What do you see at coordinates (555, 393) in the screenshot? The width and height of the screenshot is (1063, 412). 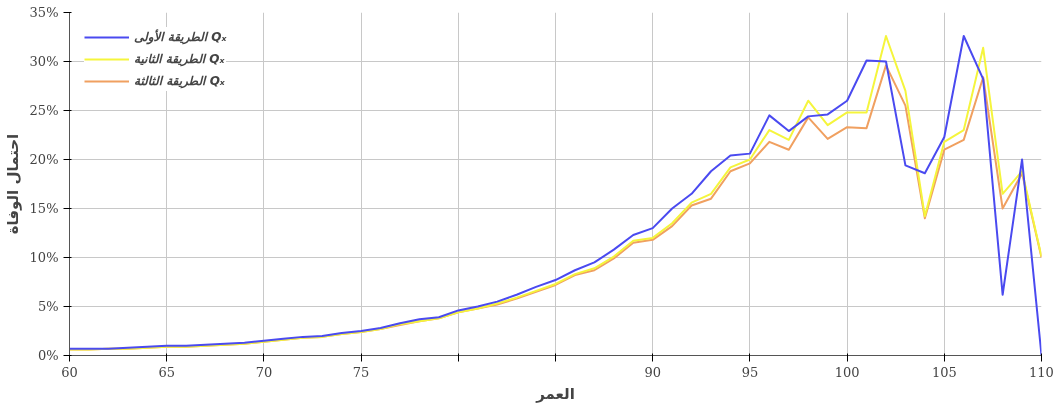 I see `x-axis-title: العمر` at bounding box center [555, 393].